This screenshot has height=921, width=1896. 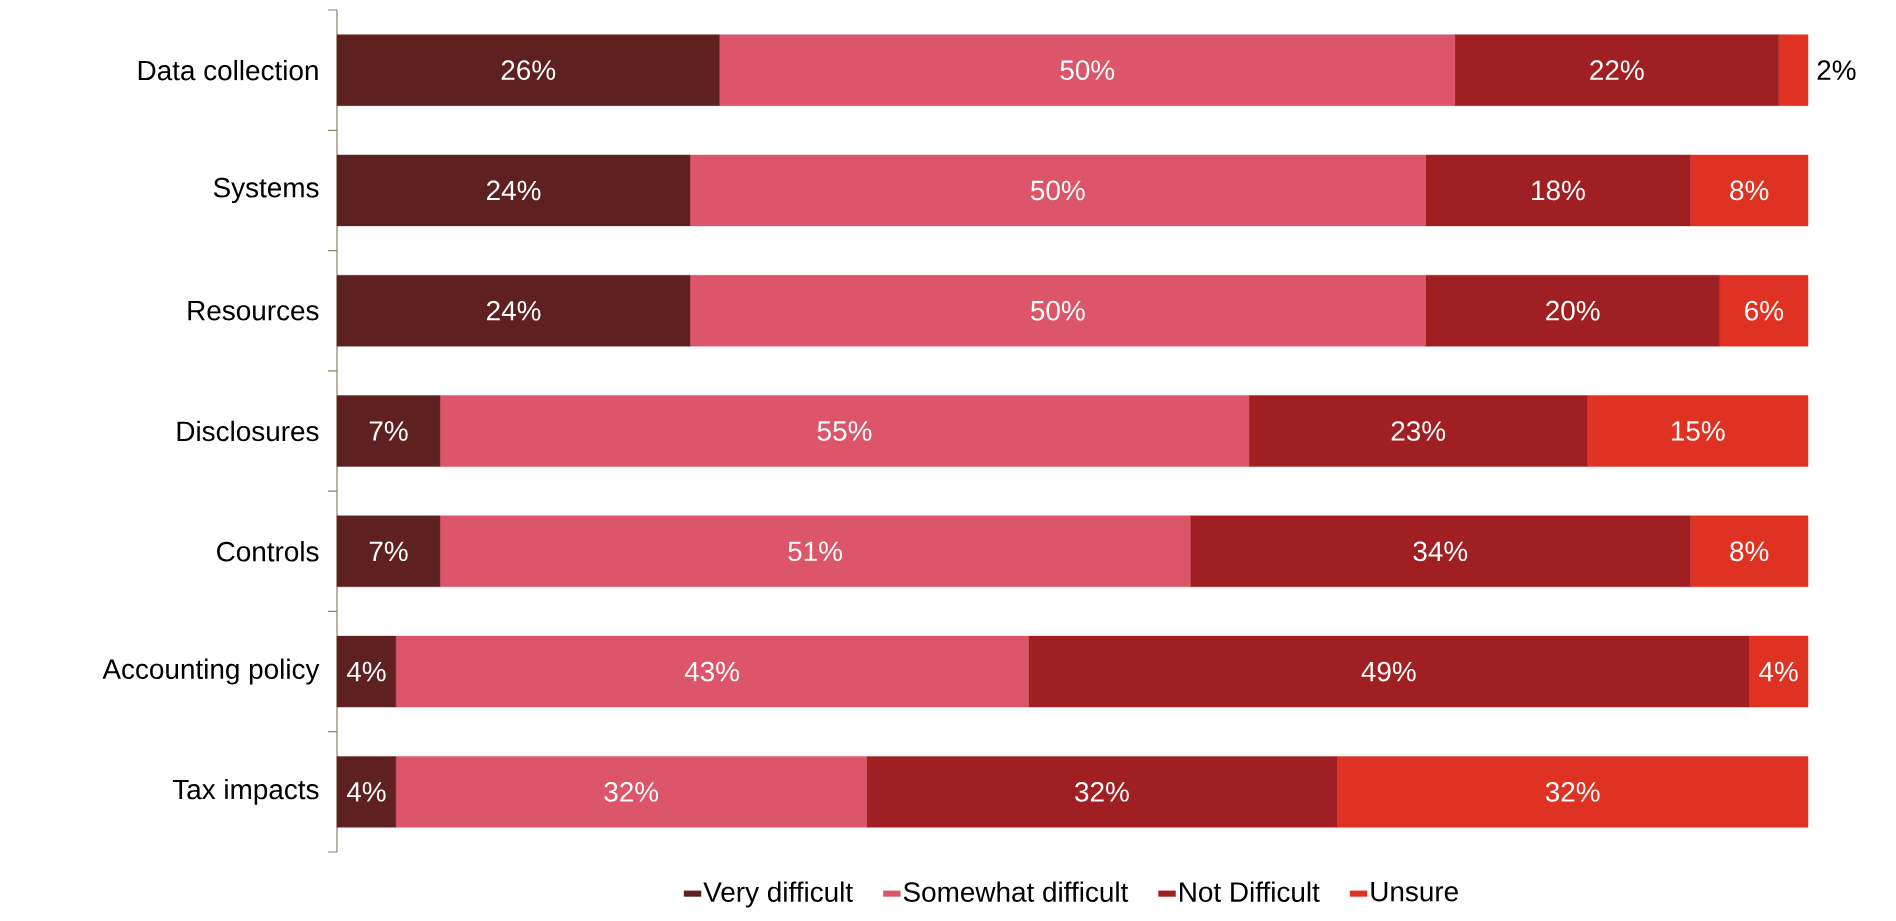 I want to click on data-label: 22%, so click(x=1617, y=70).